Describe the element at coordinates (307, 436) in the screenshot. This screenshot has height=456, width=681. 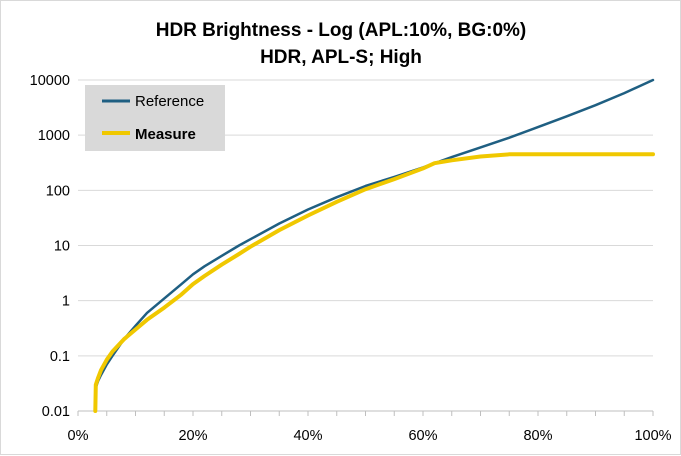
I see `x-tick-label: 40%` at that location.